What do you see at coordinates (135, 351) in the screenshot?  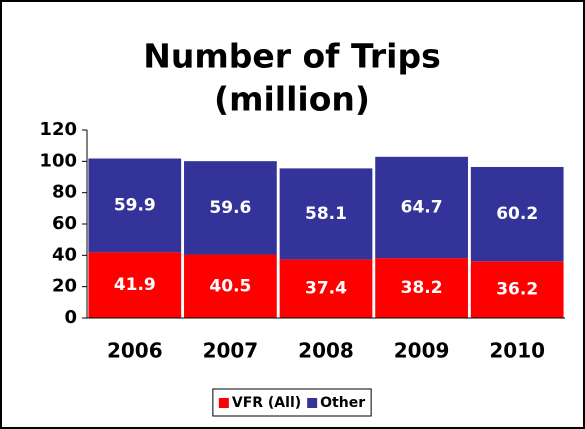 I see `x-tick-label: 2006` at bounding box center [135, 351].